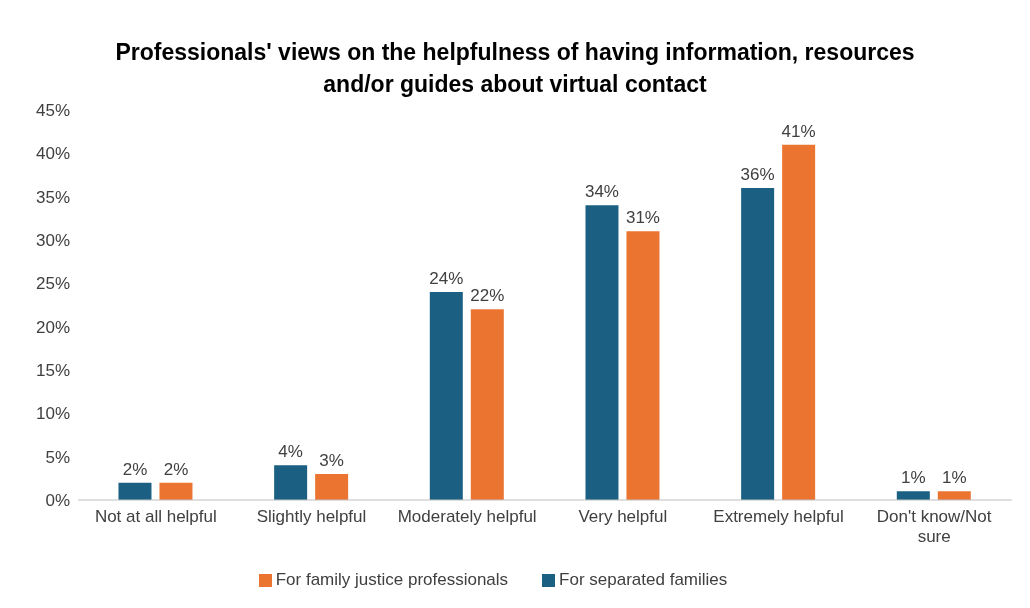 The image size is (1030, 608). Describe the element at coordinates (331, 460) in the screenshot. I see `data-label: 3%` at that location.